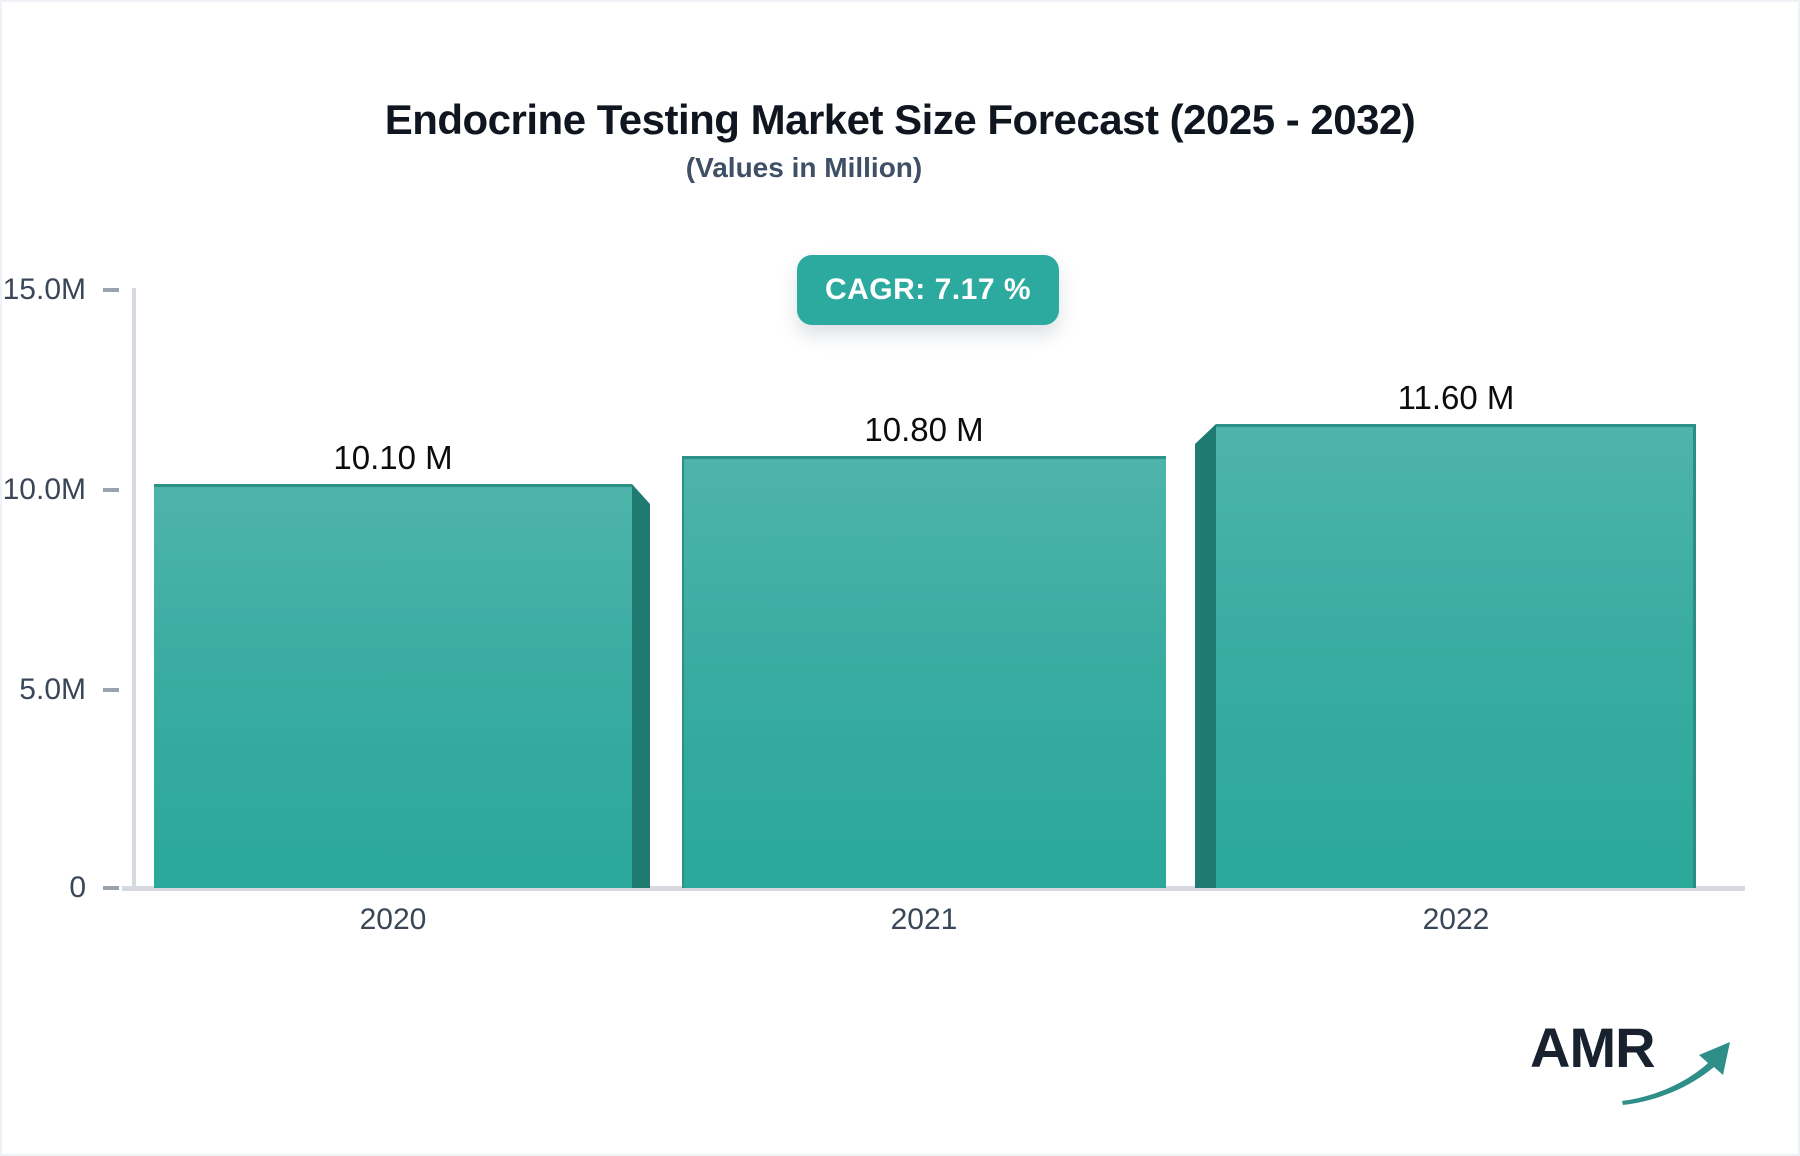 The width and height of the screenshot is (1800, 1156). Describe the element at coordinates (924, 672) in the screenshot. I see `bar-2021` at that location.